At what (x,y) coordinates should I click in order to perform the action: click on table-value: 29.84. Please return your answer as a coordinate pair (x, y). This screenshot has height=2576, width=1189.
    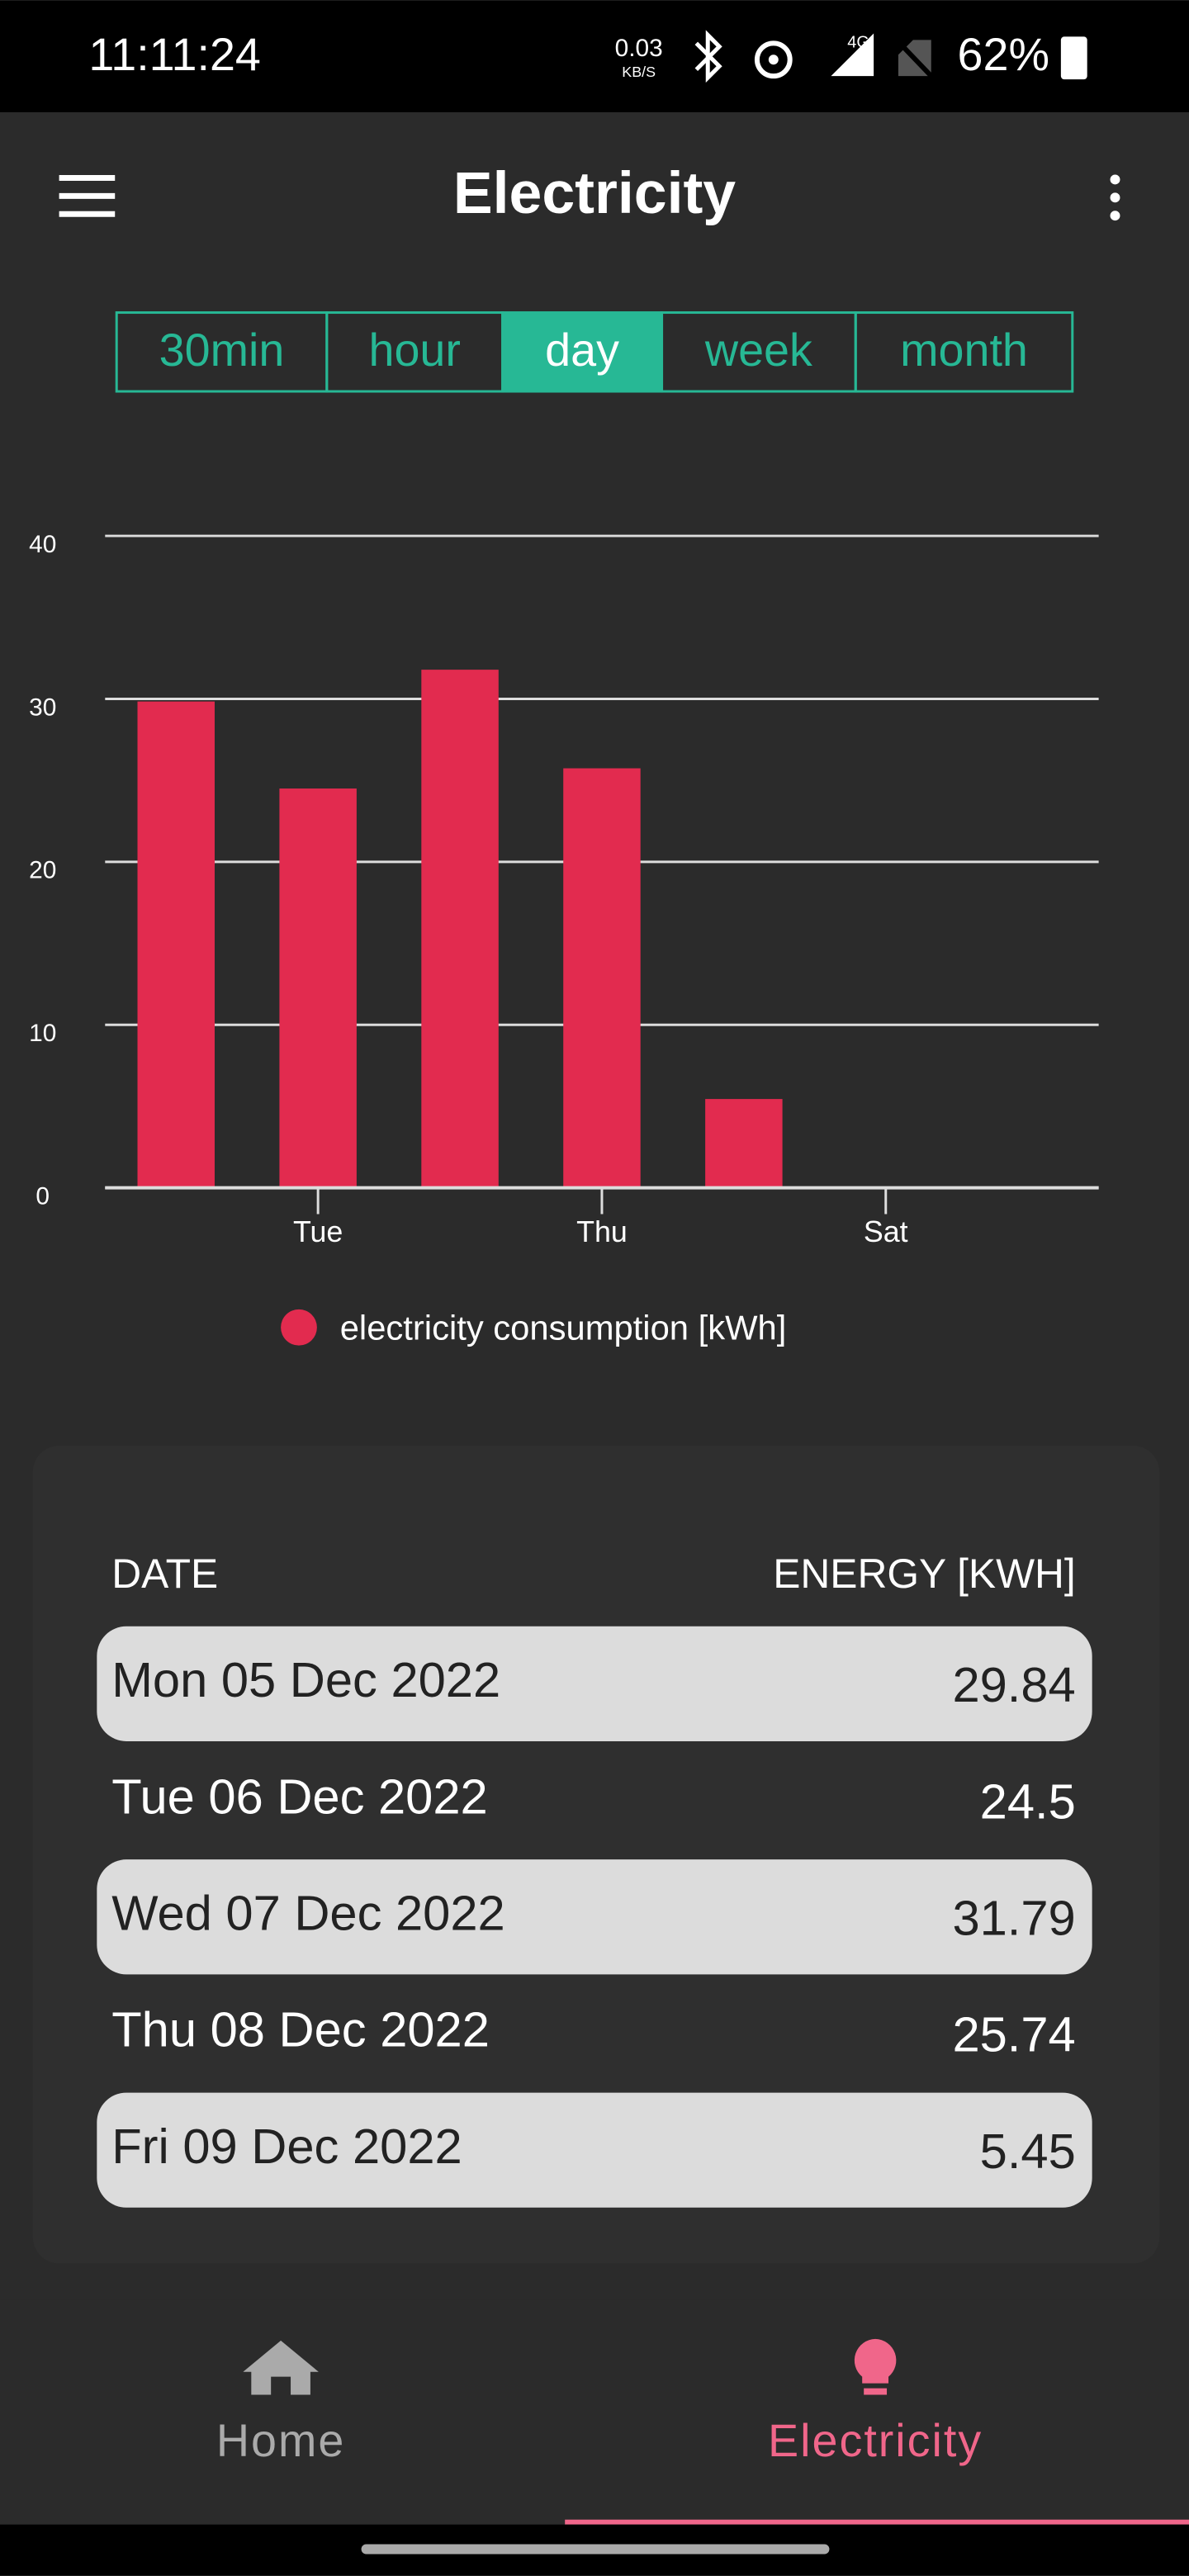
    Looking at the image, I should click on (1013, 1684).